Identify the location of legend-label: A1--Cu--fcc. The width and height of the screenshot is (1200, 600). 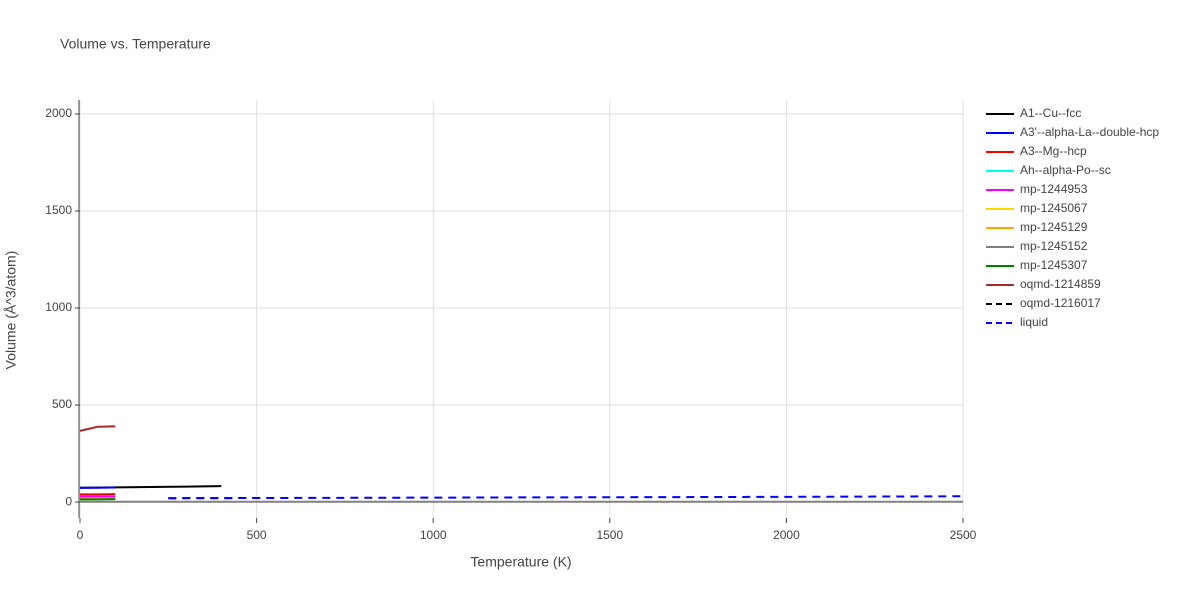
(1050, 113).